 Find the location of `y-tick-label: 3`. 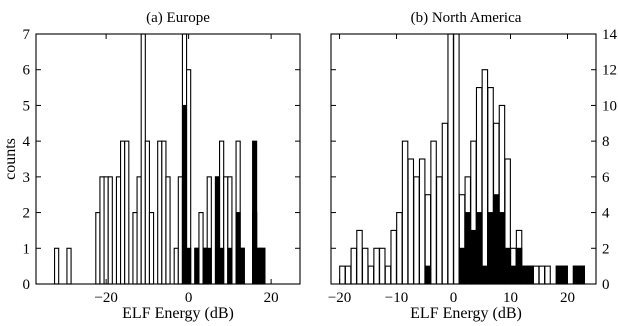

y-tick-label: 3 is located at coordinates (27, 178).